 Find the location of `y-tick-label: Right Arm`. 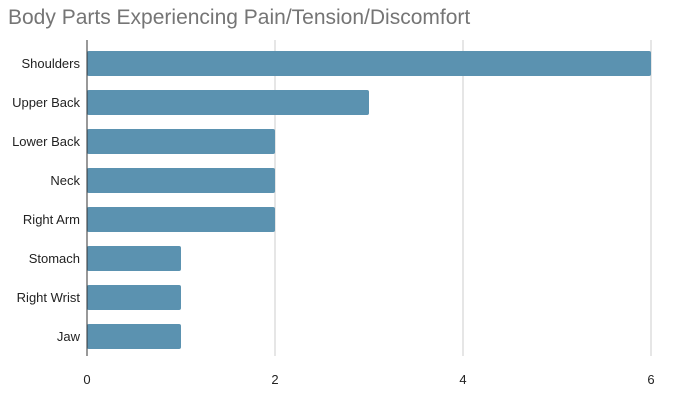

y-tick-label: Right Arm is located at coordinates (51, 219).